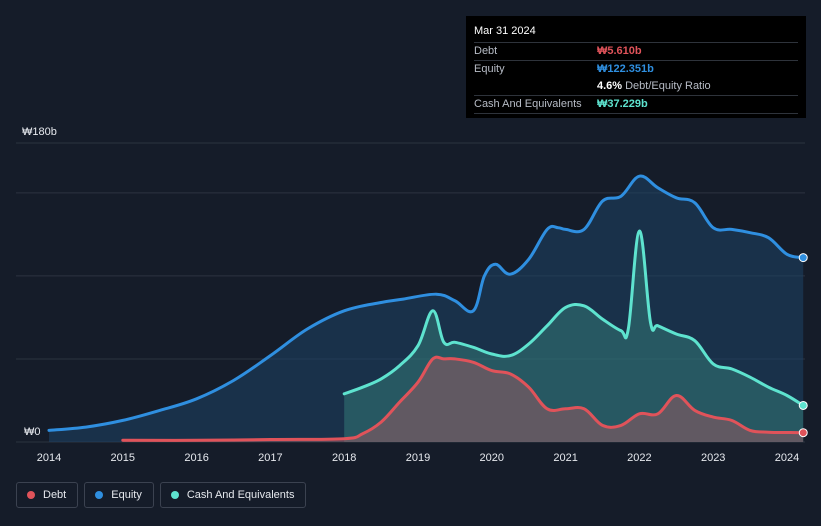 This screenshot has height=526, width=821. I want to click on x-tick-2024: 2024, so click(787, 458).